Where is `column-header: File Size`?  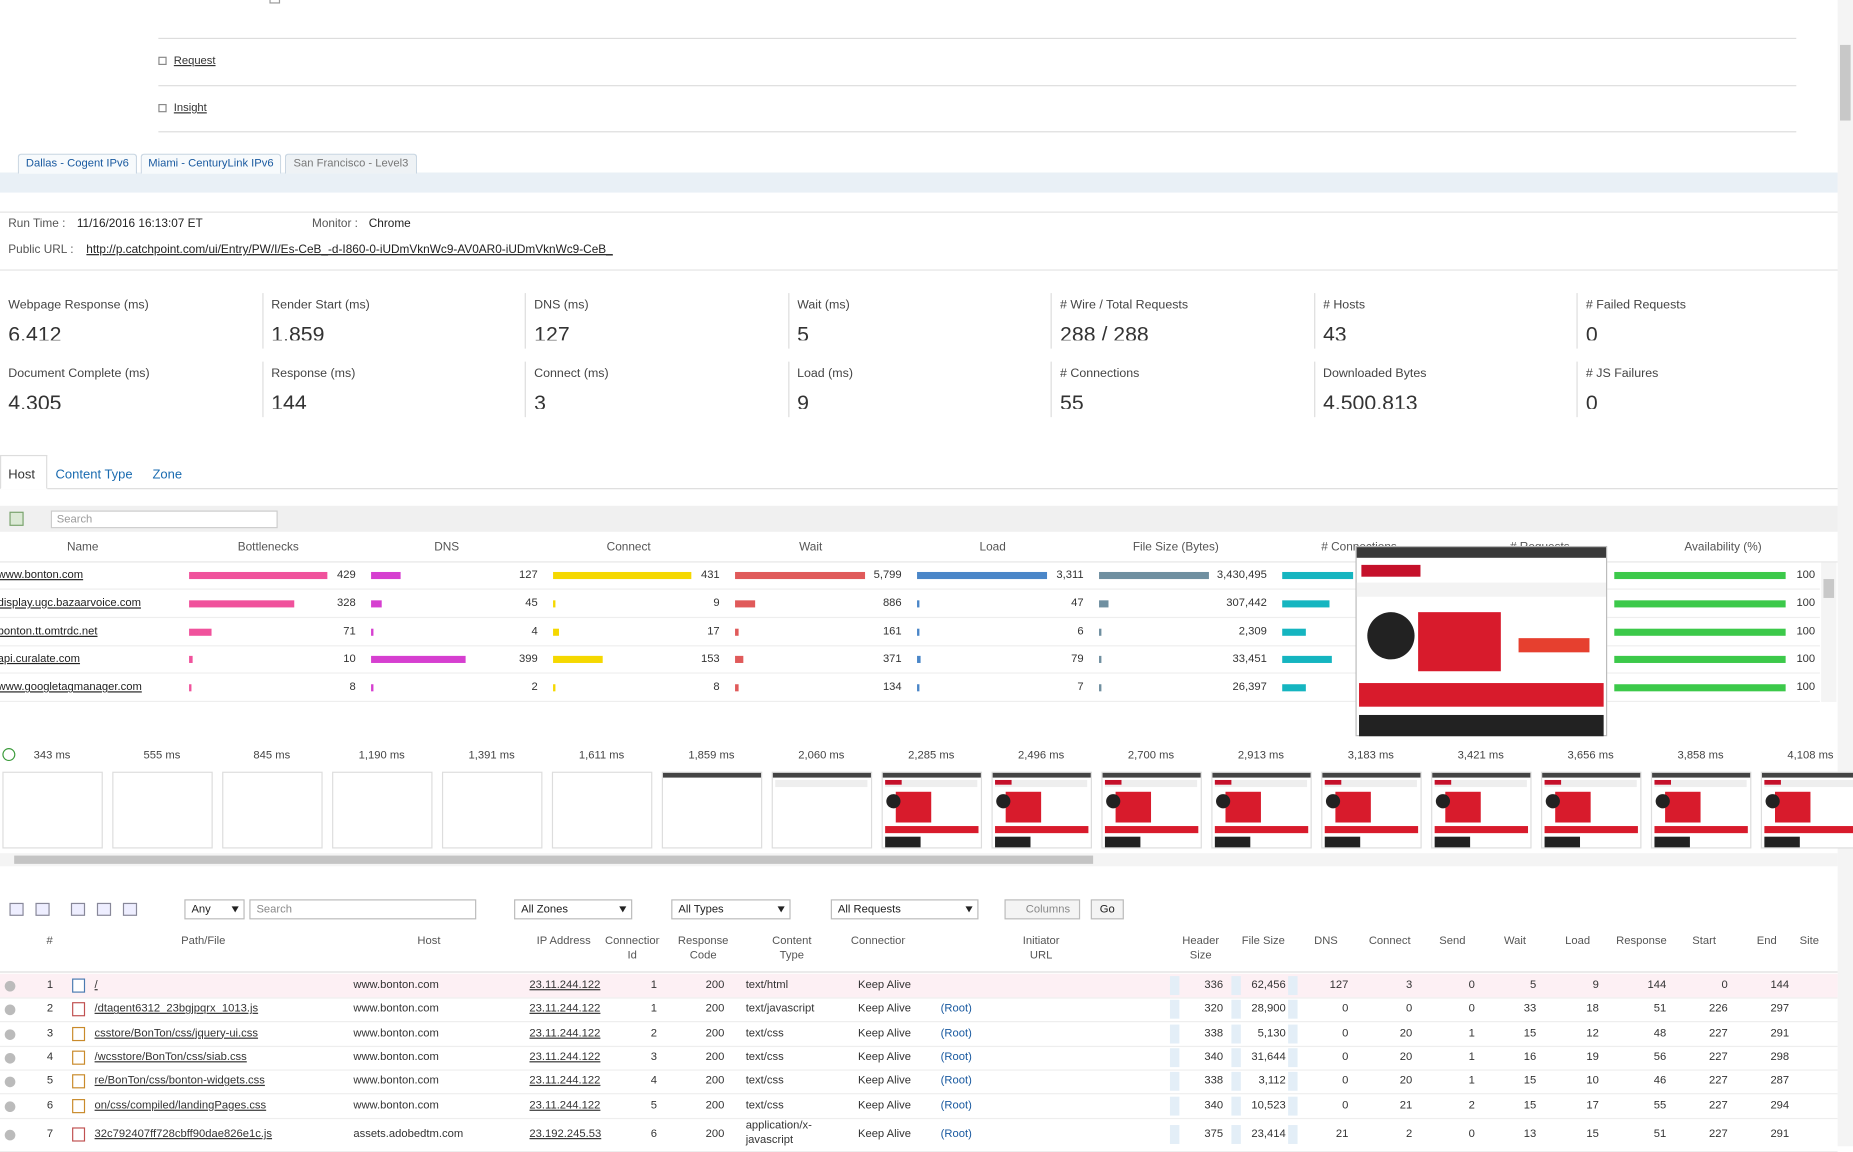
column-header: File Size is located at coordinates (1263, 941).